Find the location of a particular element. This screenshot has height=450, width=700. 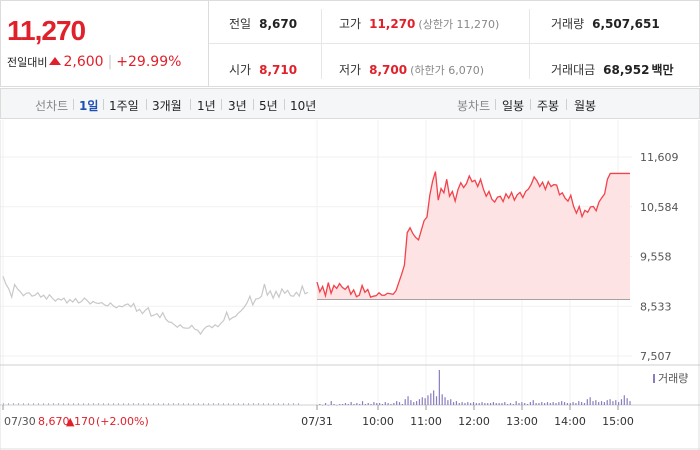

tab-1-week: 1주일 is located at coordinates (124, 106).